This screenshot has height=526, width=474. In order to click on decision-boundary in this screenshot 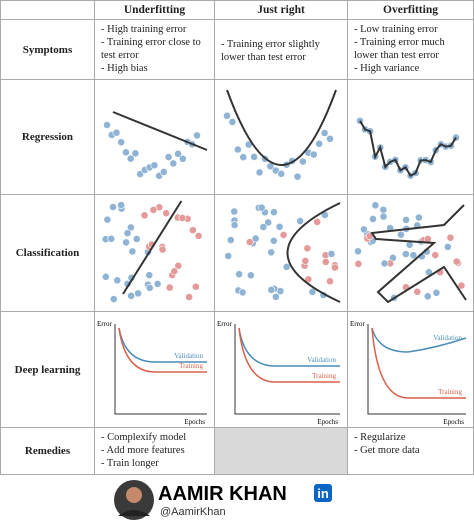, I will do `click(313, 252)`.